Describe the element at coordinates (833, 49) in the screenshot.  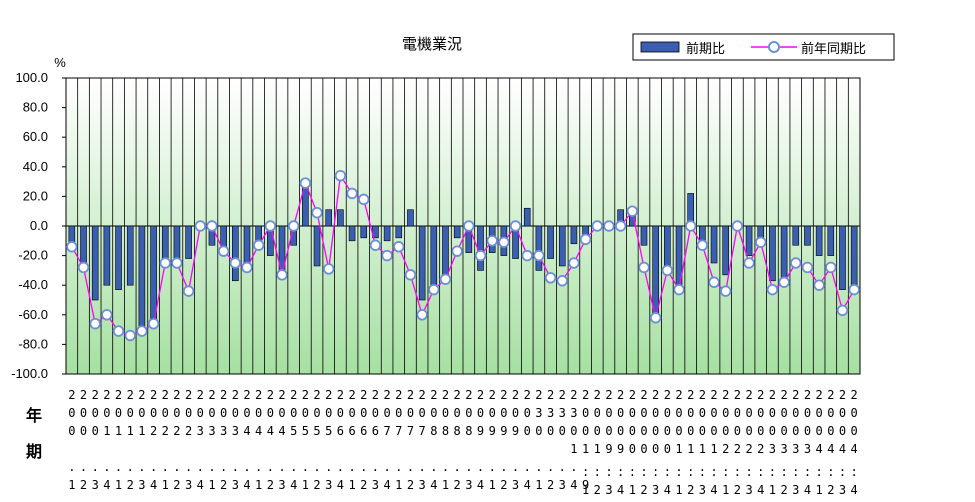
I see `legend-line-label: 前年同期比` at that location.